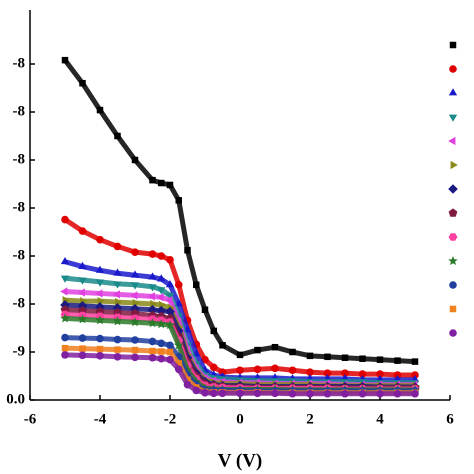 The width and height of the screenshot is (474, 474). What do you see at coordinates (450, 419) in the screenshot?
I see `x-tick-label: 6` at bounding box center [450, 419].